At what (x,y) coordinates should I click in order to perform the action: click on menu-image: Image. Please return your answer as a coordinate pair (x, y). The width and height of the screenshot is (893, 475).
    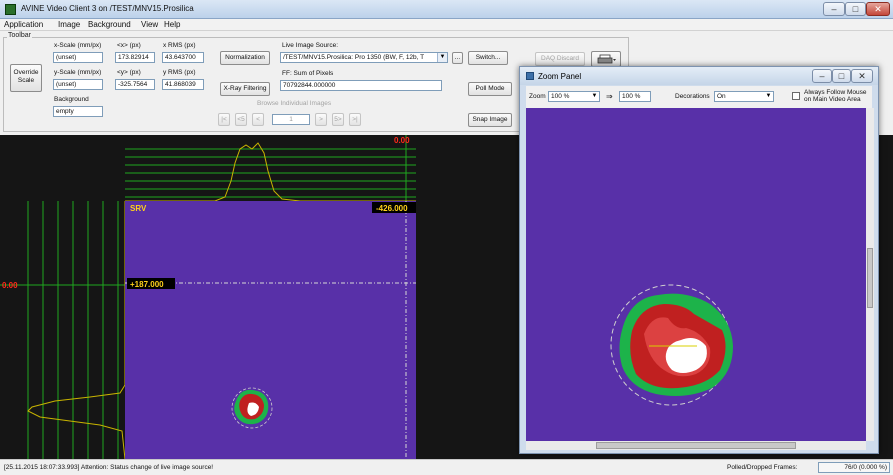
    Looking at the image, I should click on (69, 24).